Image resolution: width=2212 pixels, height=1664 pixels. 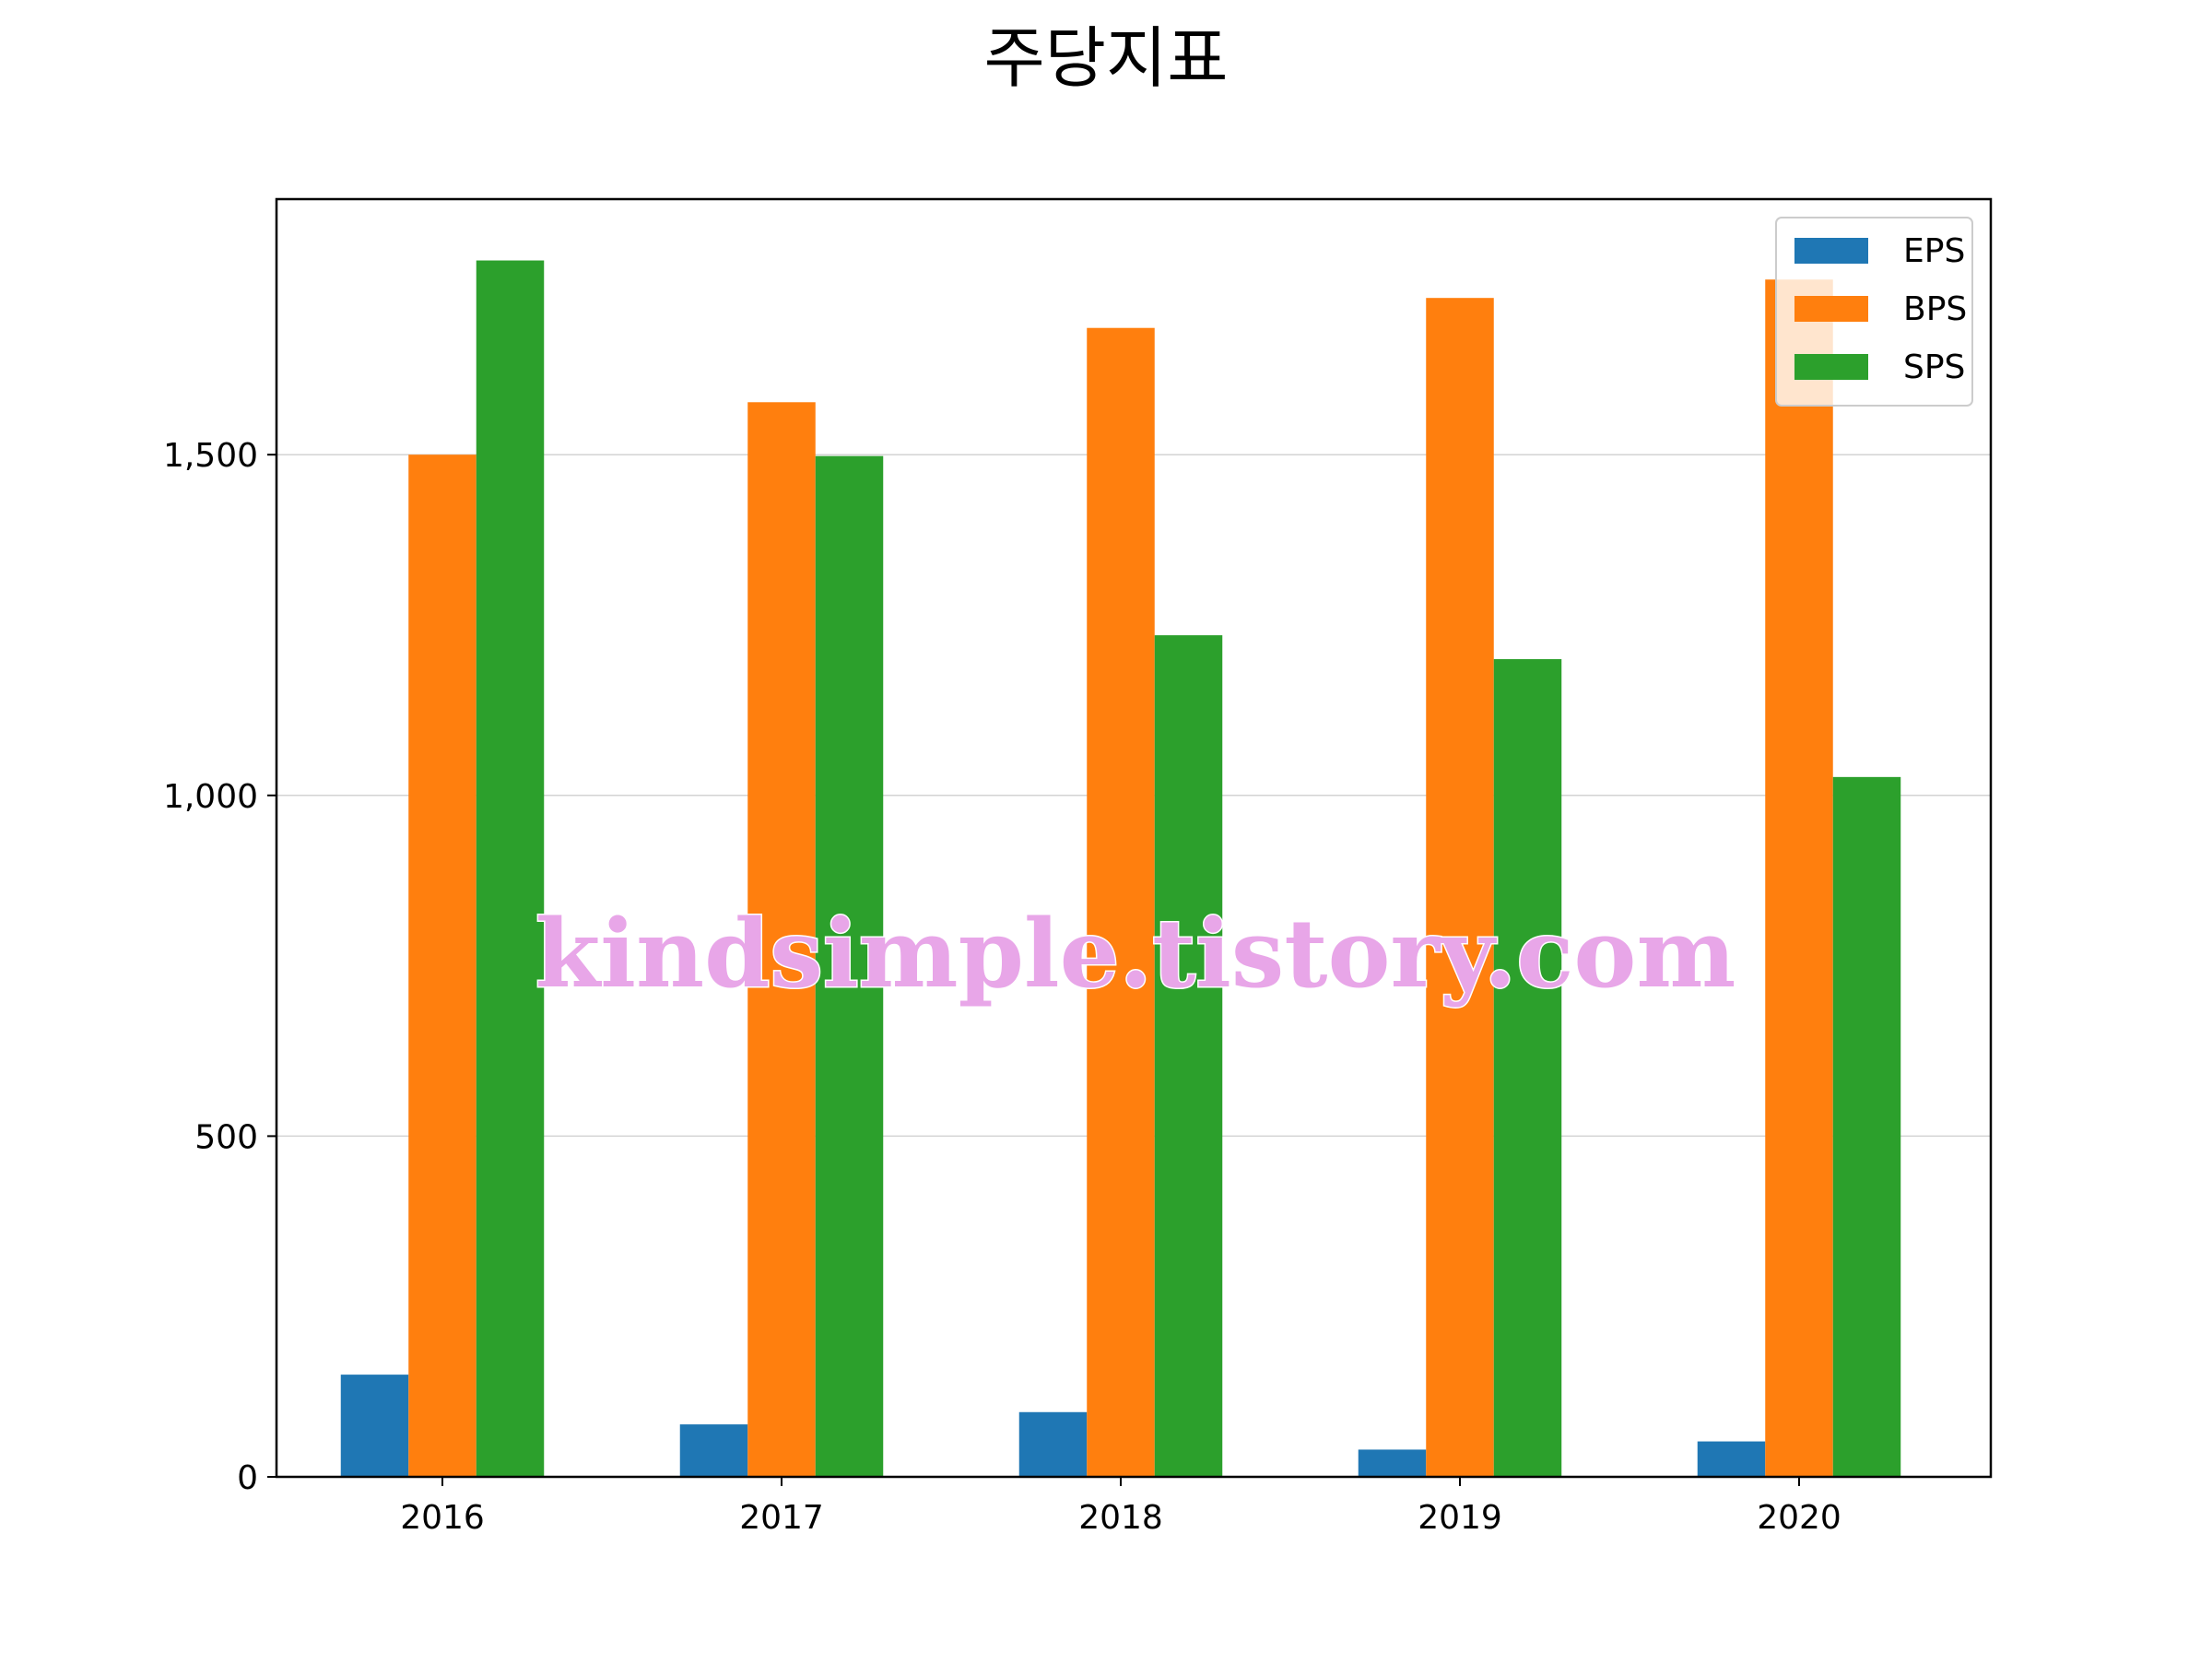 What do you see at coordinates (1831, 251) in the screenshot?
I see `legend-swatch-eps` at bounding box center [1831, 251].